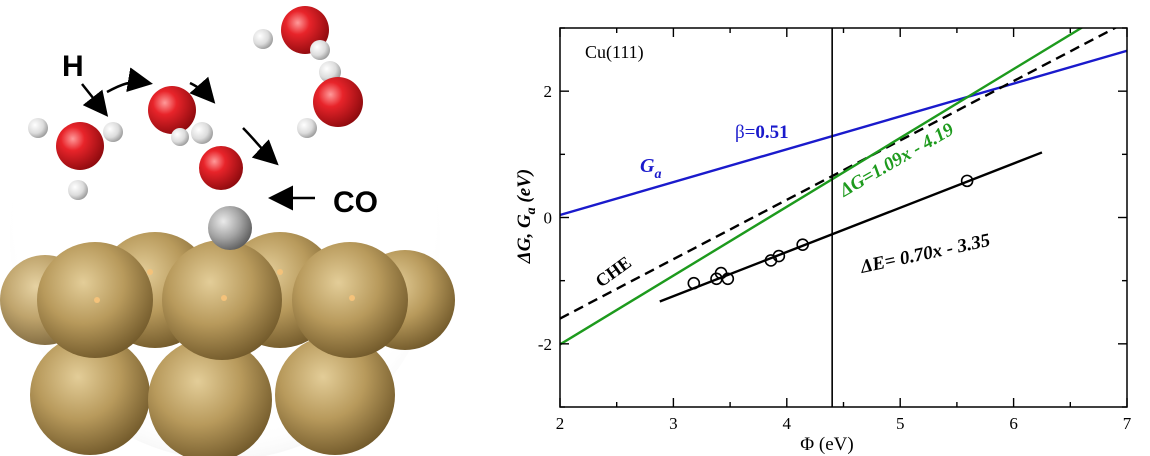 Image resolution: width=1150 pixels, height=456 pixels. I want to click on reaction-arrows, so click(198, 139).